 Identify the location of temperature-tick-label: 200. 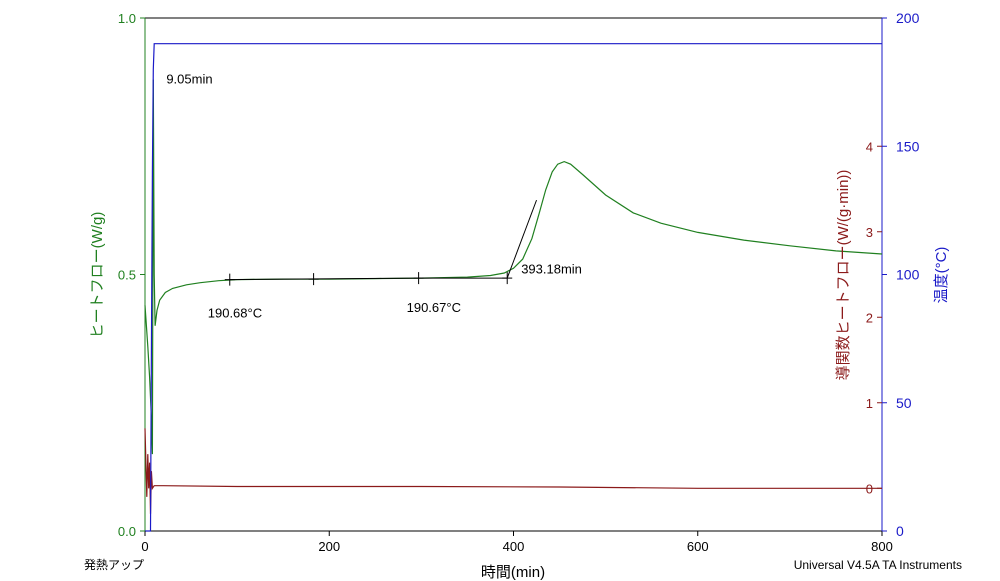
(908, 18).